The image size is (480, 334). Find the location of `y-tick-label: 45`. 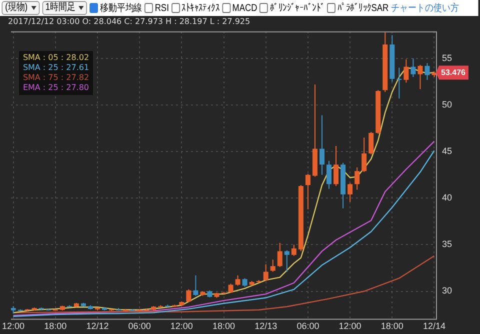

y-tick-label: 45 is located at coordinates (447, 151).